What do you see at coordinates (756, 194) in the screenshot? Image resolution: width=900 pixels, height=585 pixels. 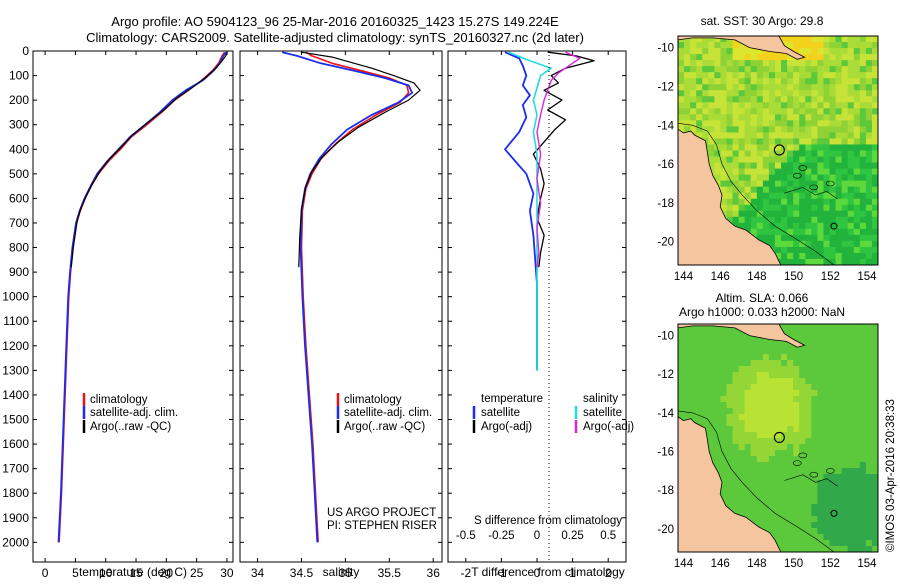 I see `depth-contour` at bounding box center [756, 194].